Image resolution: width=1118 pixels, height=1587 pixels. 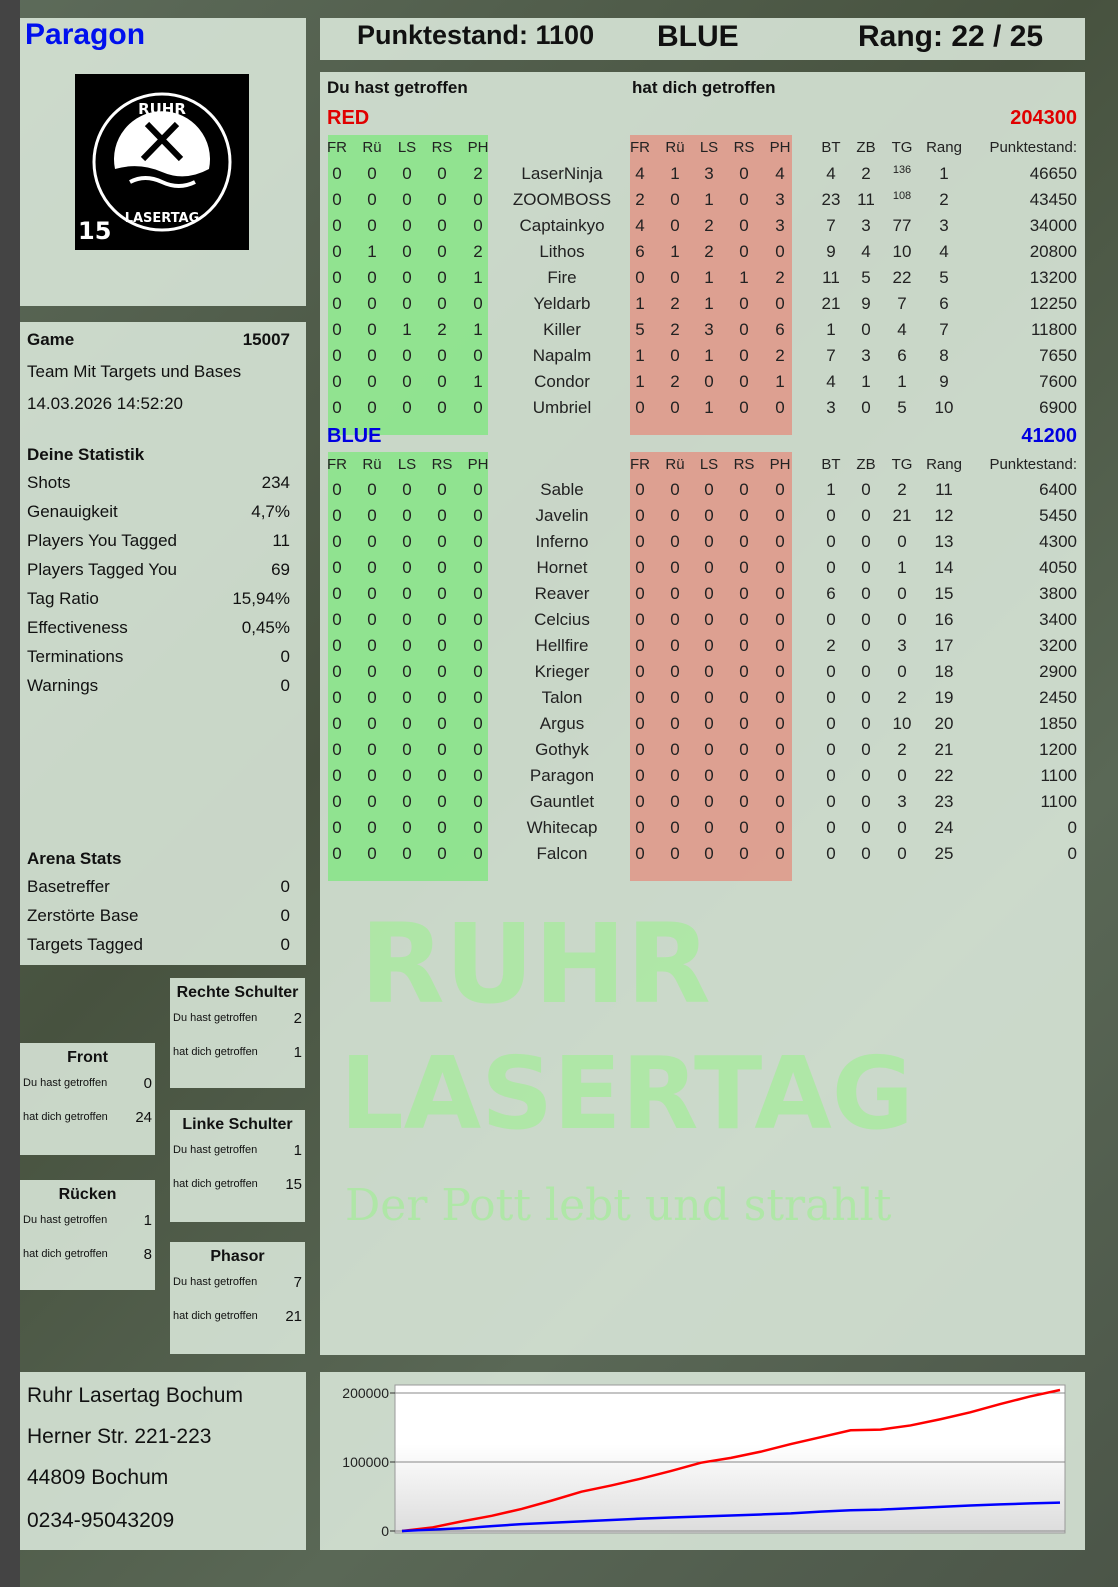 I want to click on player-name-cell: Whitecap, so click(x=562, y=827).